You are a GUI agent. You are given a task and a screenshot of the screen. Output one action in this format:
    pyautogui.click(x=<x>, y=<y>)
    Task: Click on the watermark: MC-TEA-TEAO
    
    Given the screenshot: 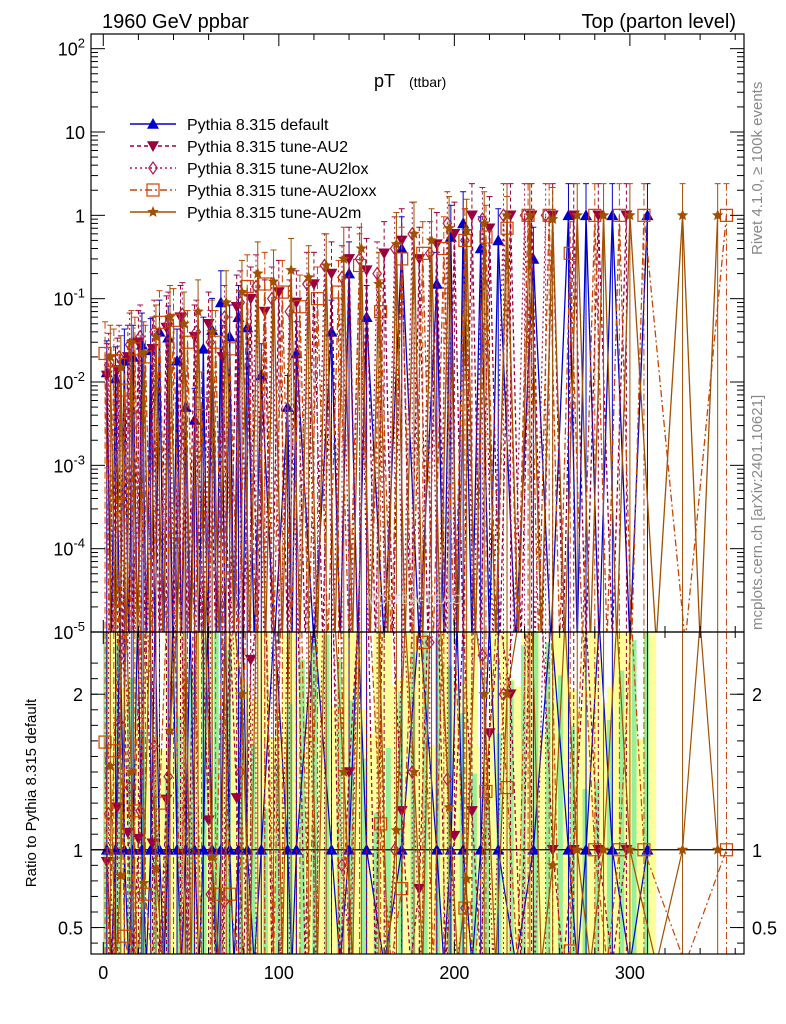 What is the action you would take?
    pyautogui.click(x=414, y=599)
    